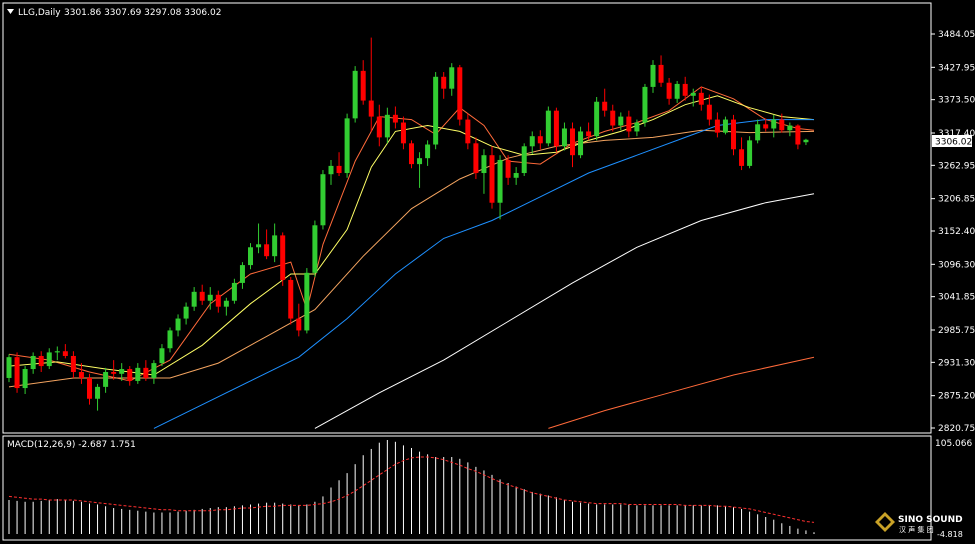  What do you see at coordinates (956, 397) in the screenshot?
I see `y-tick-label: 2875.20` at bounding box center [956, 397].